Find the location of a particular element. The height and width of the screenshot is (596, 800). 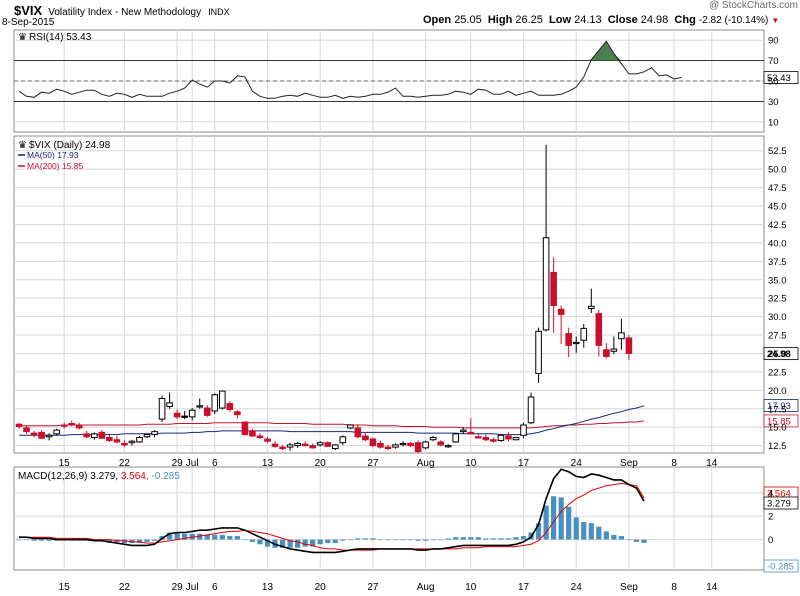

price-last-value: 15.85 is located at coordinates (779, 421).